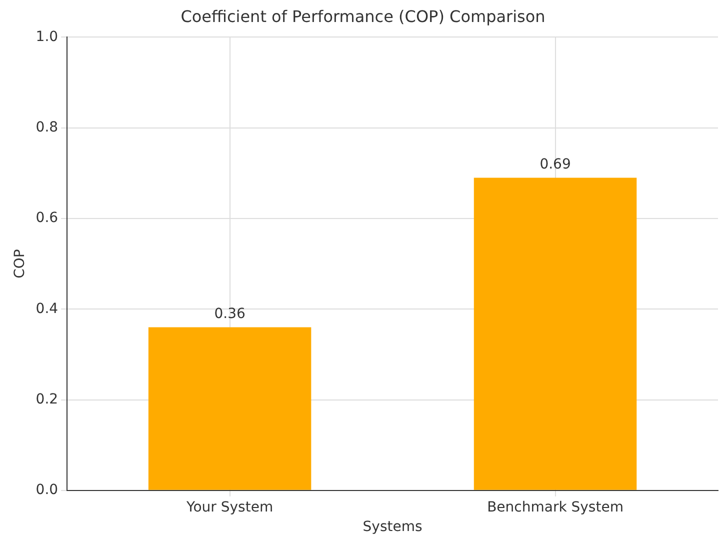 Image resolution: width=720 pixels, height=540 pixels. I want to click on y-tick-label: 0.0, so click(47, 490).